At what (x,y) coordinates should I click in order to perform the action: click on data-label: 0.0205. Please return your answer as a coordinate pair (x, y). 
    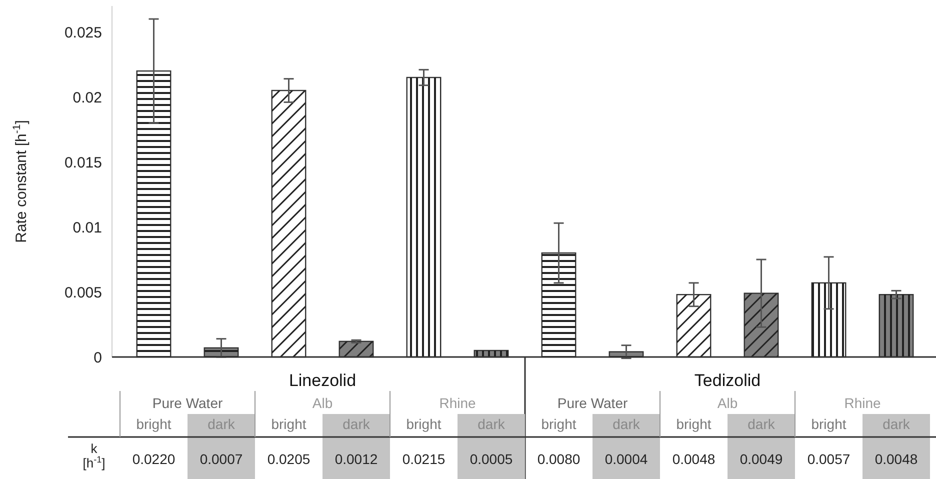
    Looking at the image, I should click on (288, 458).